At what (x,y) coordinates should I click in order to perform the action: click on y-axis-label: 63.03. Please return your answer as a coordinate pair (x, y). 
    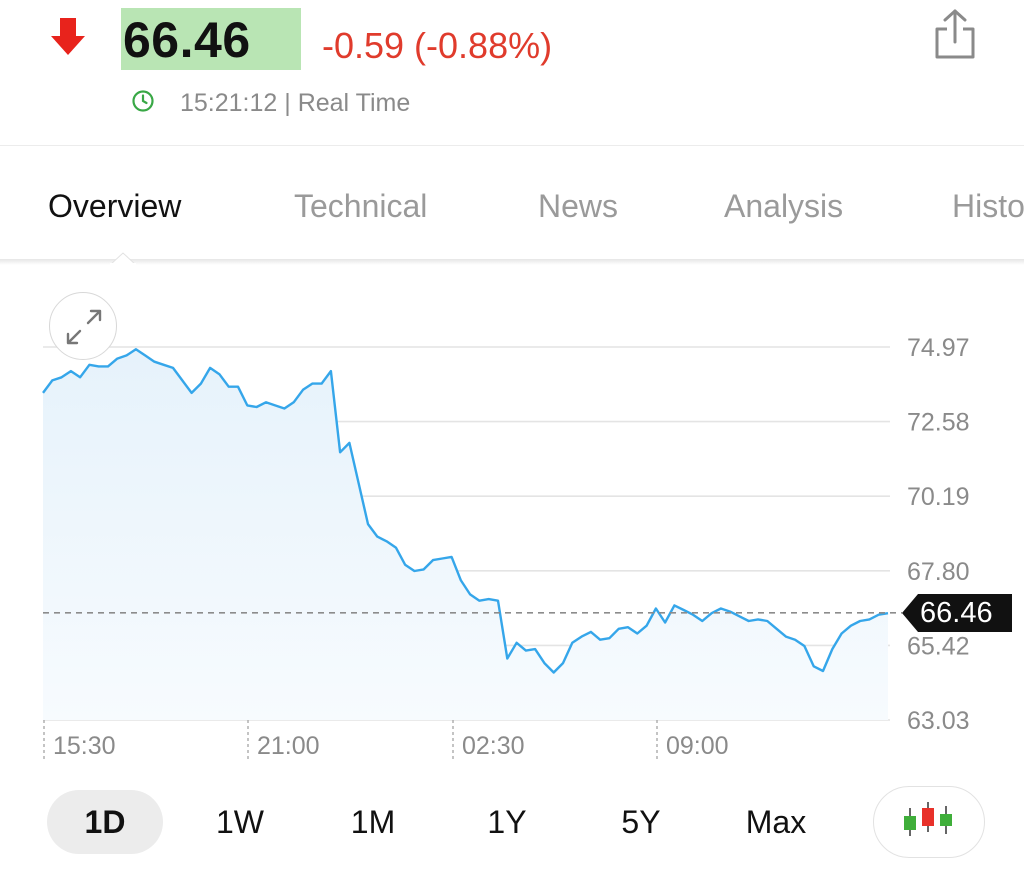
    Looking at the image, I should click on (938, 721).